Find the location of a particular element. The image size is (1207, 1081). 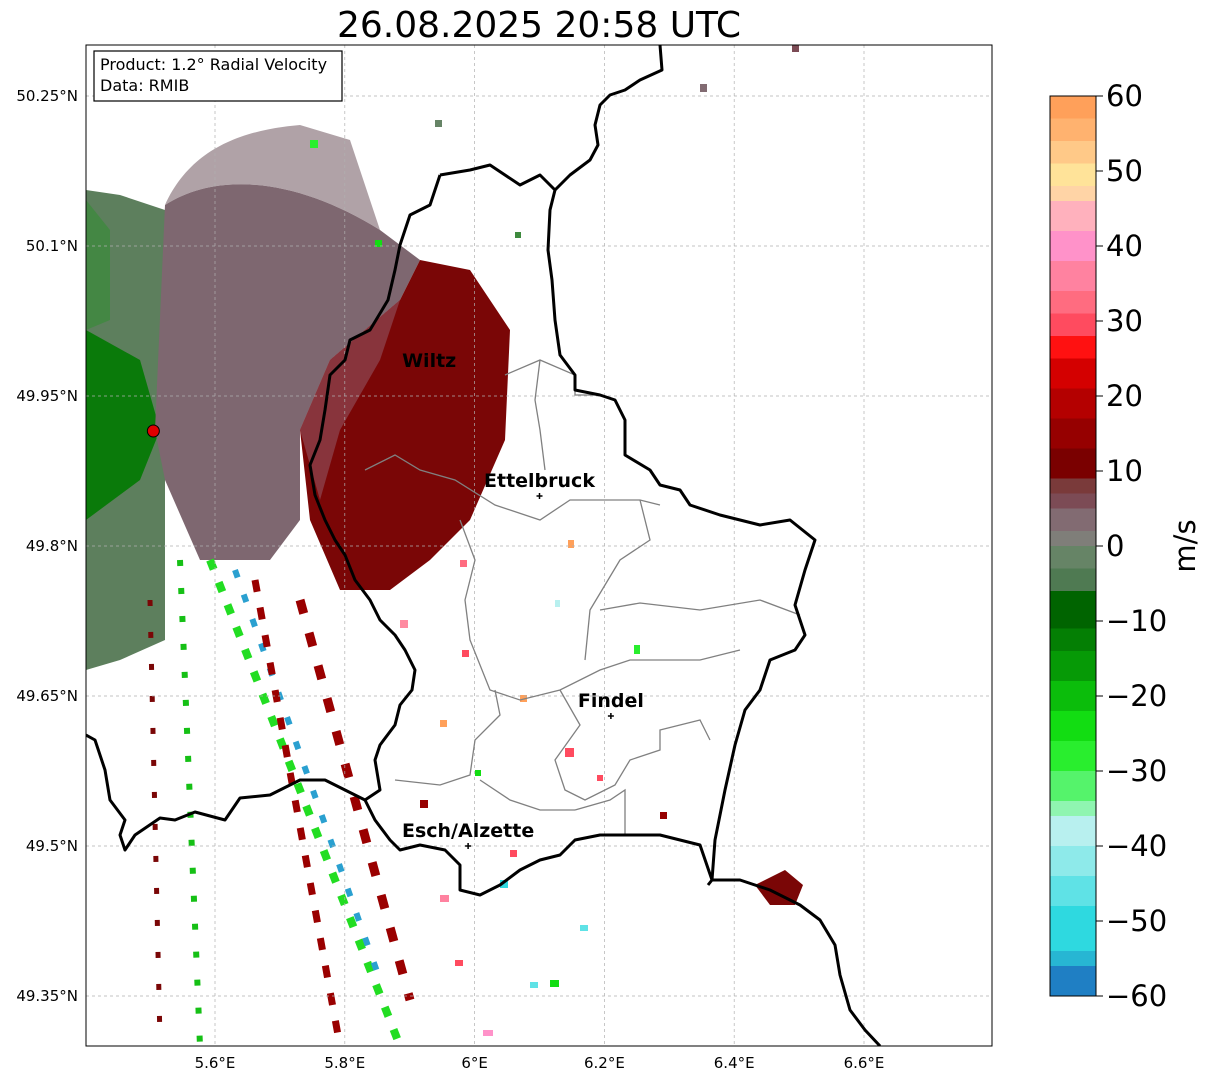

lon-tick-label: 5.6°E is located at coordinates (215, 1063).